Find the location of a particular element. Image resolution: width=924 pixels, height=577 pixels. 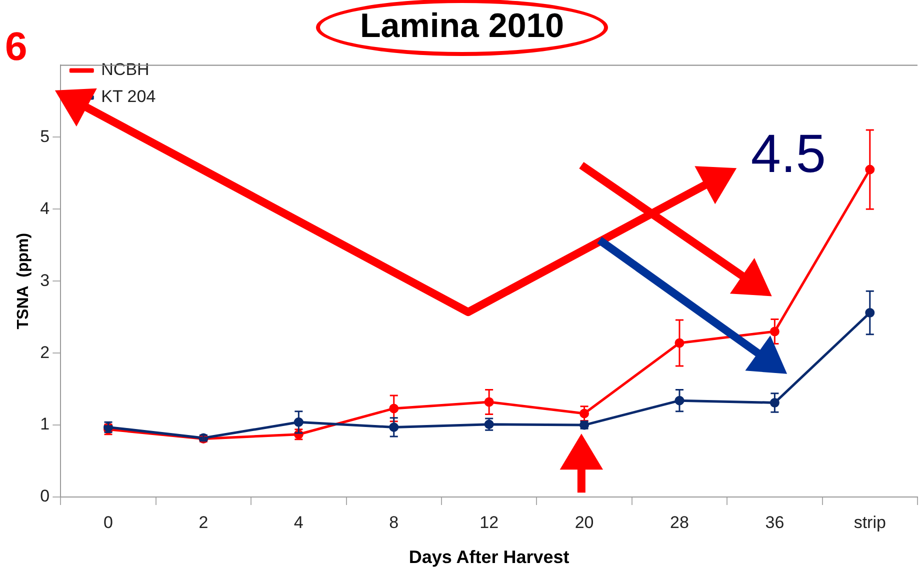

x-tick-label: strip is located at coordinates (870, 522).